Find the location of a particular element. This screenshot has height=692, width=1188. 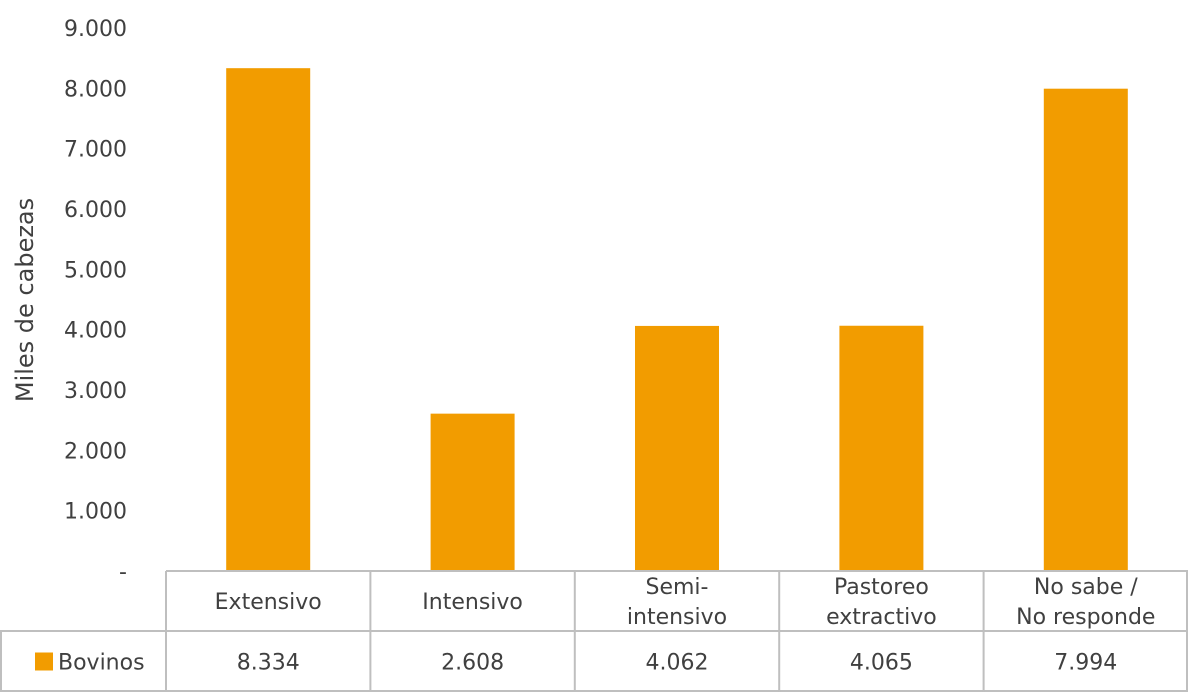

category-label: intensivo is located at coordinates (677, 617).